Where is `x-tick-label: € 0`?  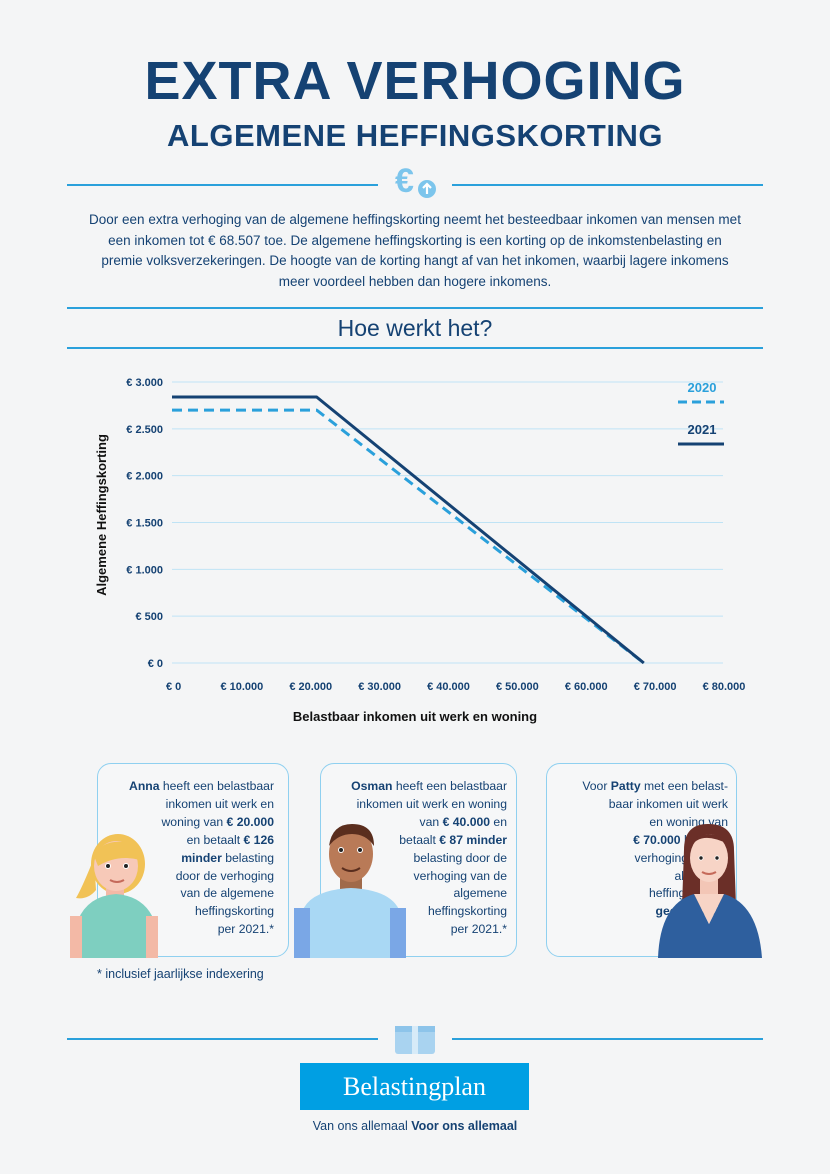 x-tick-label: € 0 is located at coordinates (173, 687).